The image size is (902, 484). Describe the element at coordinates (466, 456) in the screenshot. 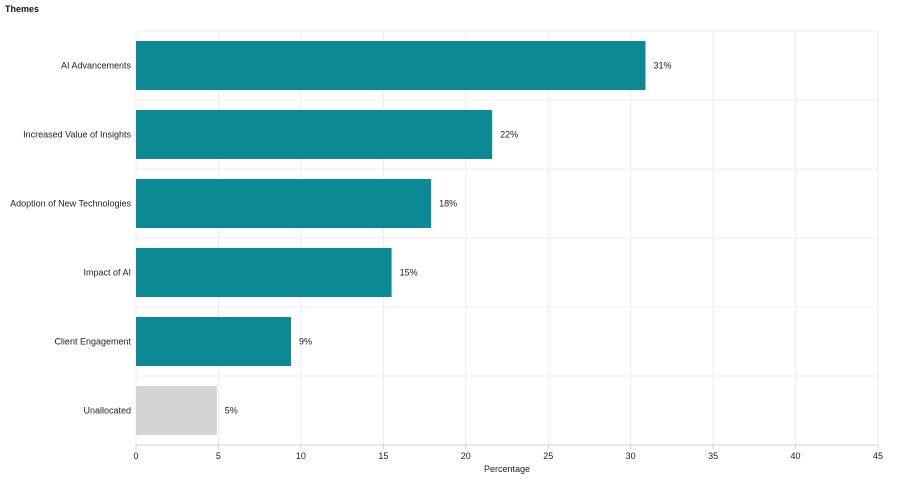

I see `x-tick-label-20: 20` at that location.